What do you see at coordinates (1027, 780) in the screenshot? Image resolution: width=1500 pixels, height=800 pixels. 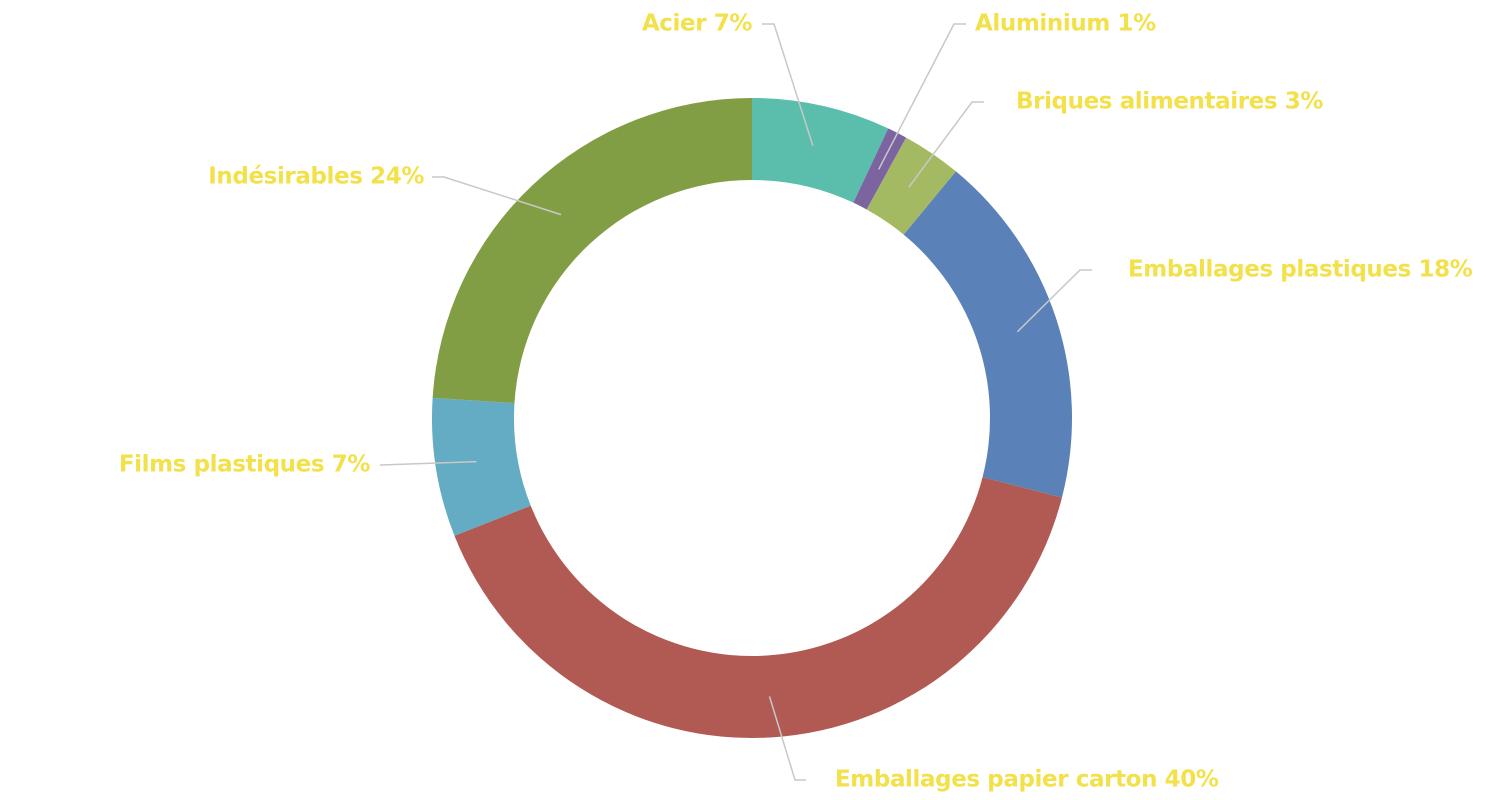 I see `data-label-emballages-papier-carton: Emballages papier carton 40%` at bounding box center [1027, 780].